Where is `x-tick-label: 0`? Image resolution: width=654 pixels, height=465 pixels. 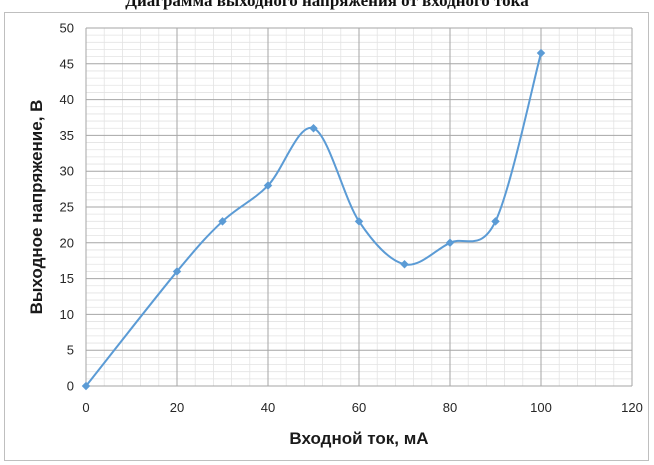 x-tick-label: 0 is located at coordinates (85, 407).